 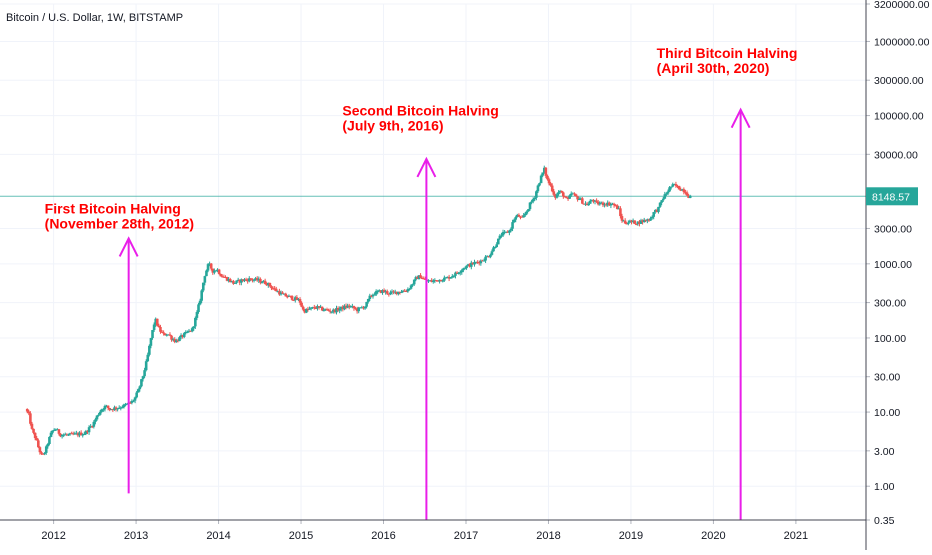 What do you see at coordinates (884, 487) in the screenshot?
I see `y-tick-label: 1.00` at bounding box center [884, 487].